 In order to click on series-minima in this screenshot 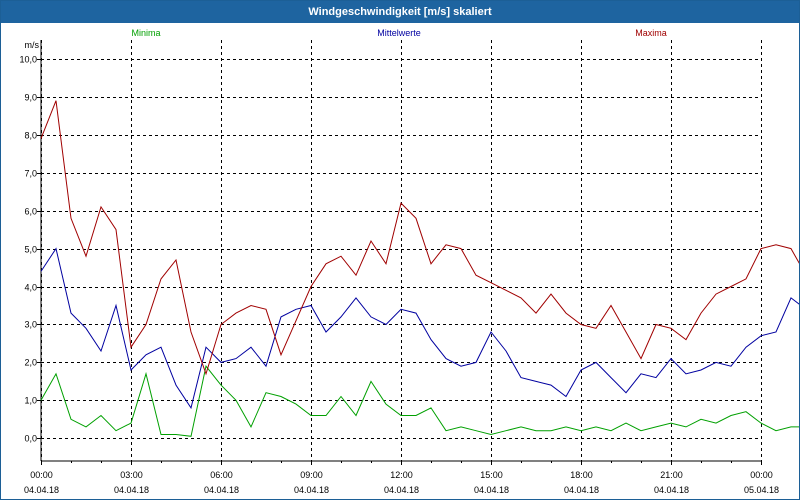, I will do `click(419, 401)`.